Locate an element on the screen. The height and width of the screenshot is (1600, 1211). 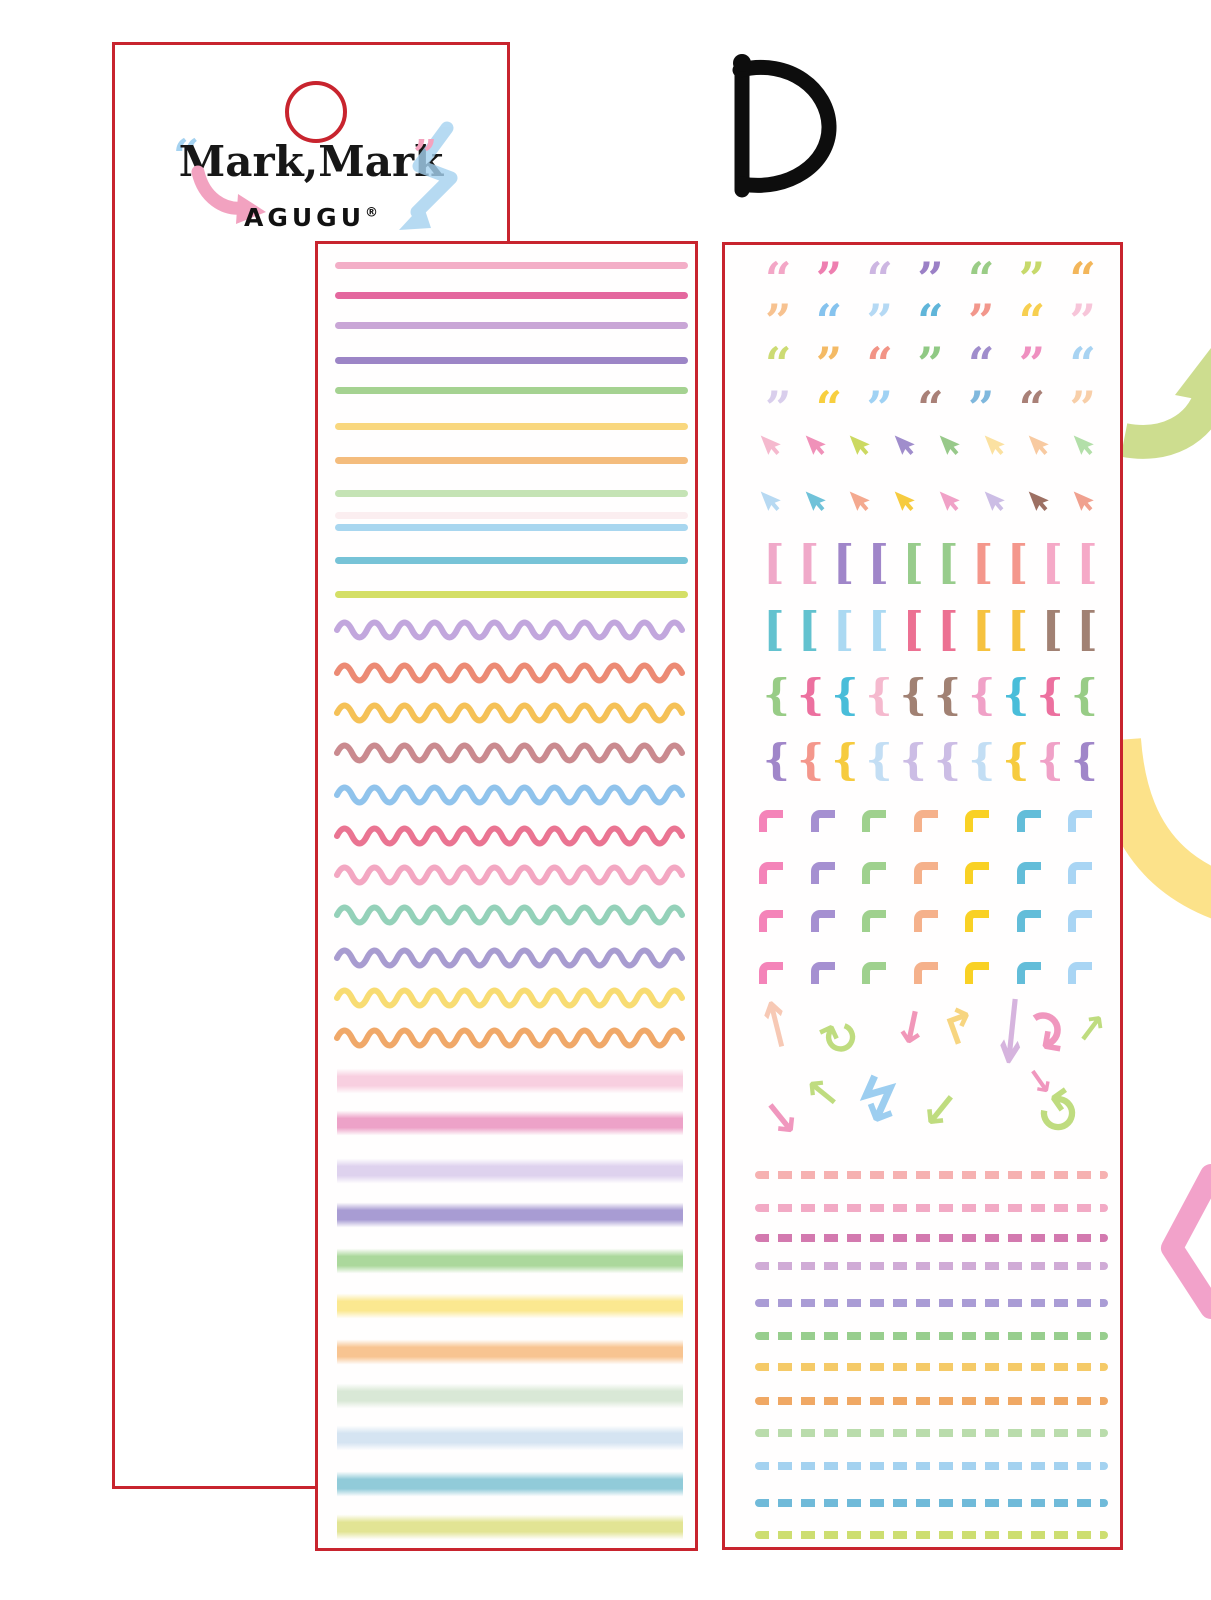
corner-sticker-row is located at coordinates (925, 821).